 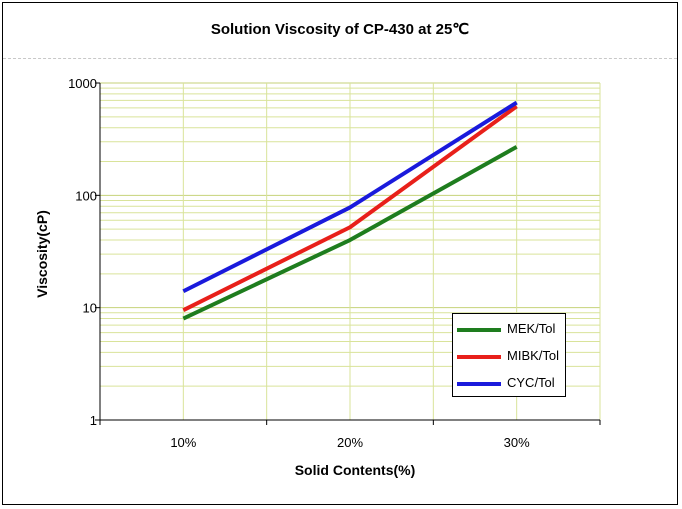 I want to click on legend-swatch-mek, so click(x=479, y=330).